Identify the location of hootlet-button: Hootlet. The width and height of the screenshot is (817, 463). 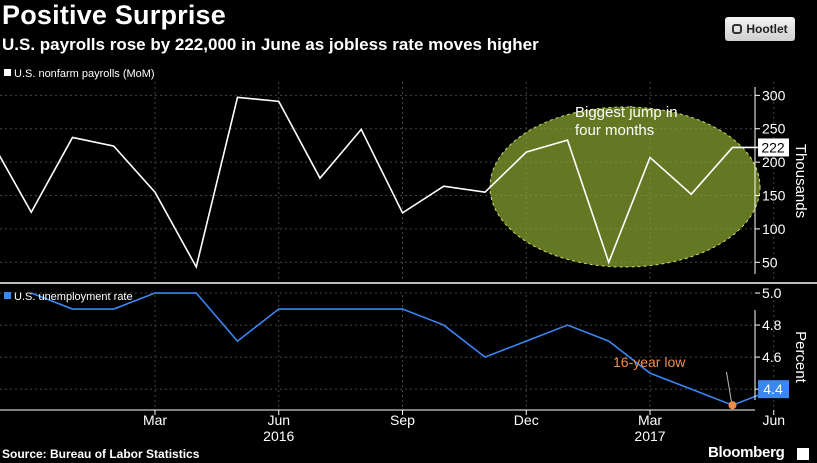
(760, 29).